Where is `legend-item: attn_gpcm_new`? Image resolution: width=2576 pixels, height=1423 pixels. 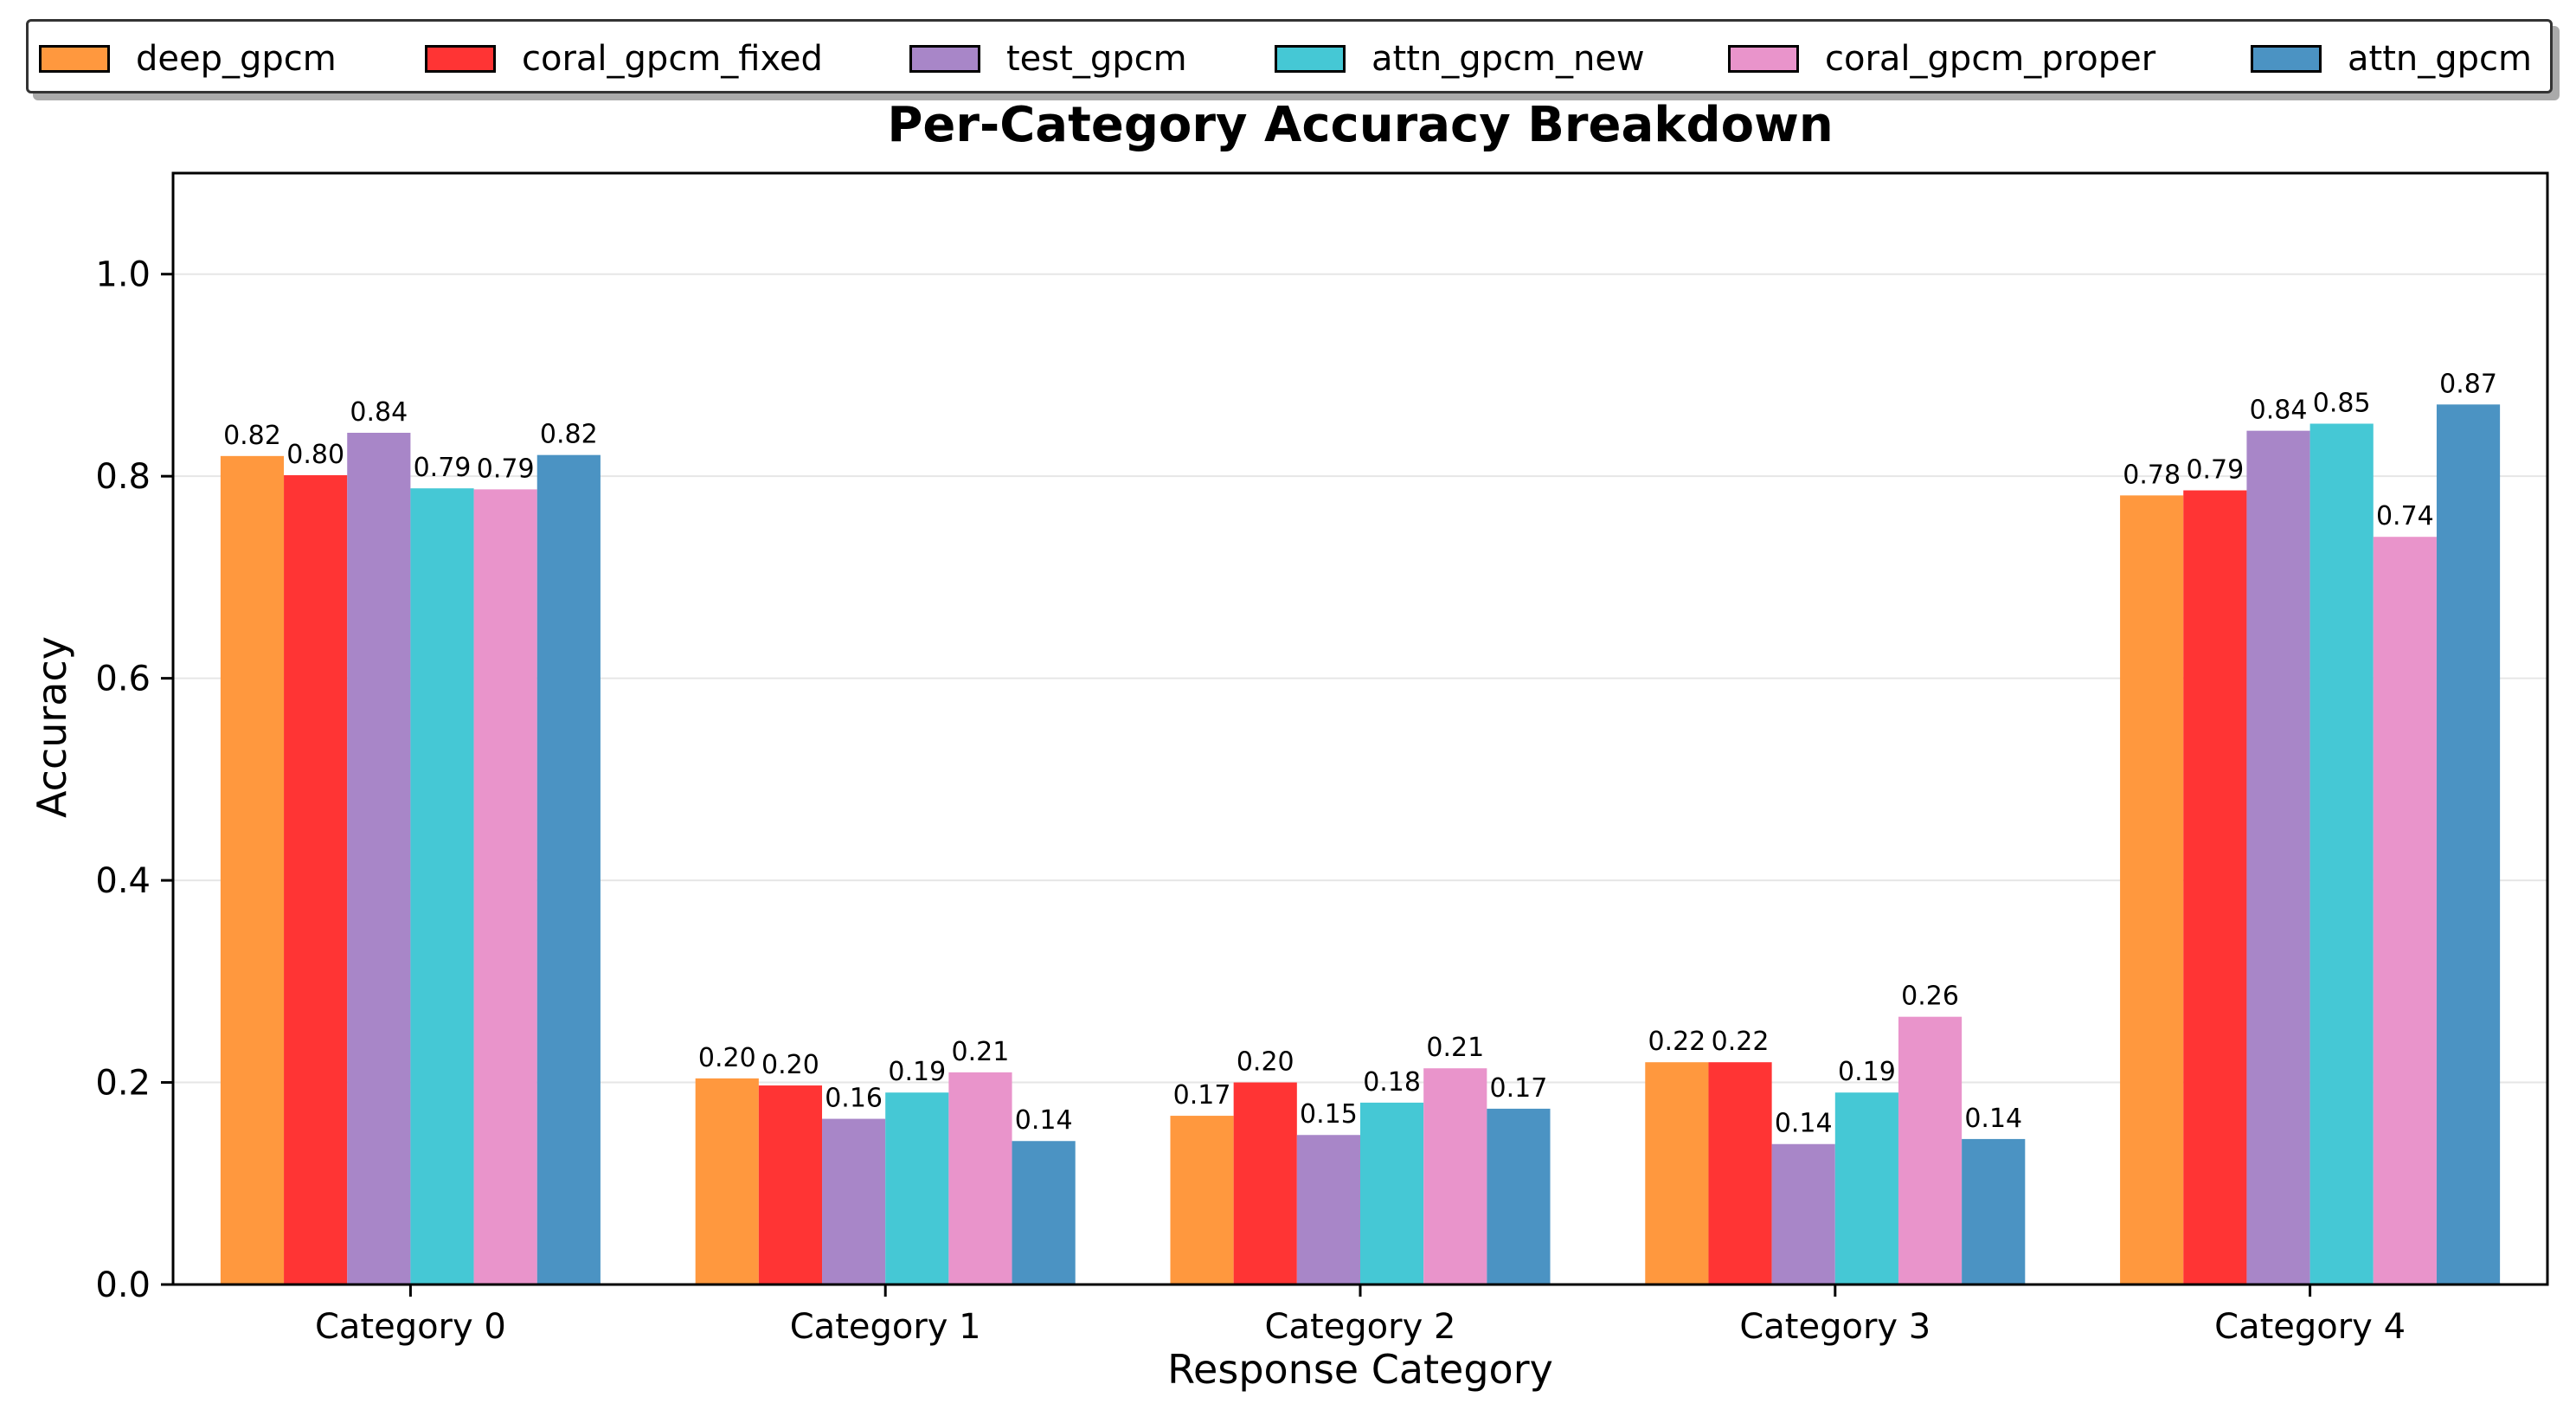 legend-item: attn_gpcm_new is located at coordinates (1460, 59).